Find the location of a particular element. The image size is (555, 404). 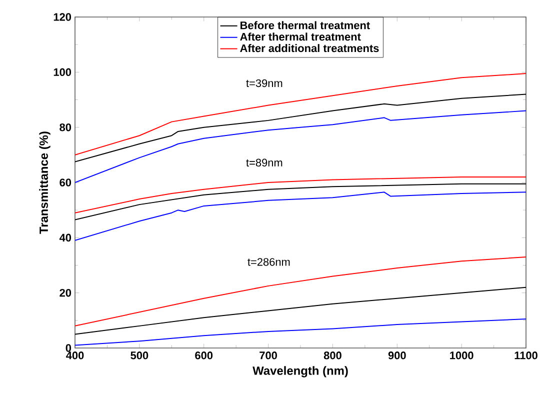

x-tick-label: 700 is located at coordinates (268, 356).